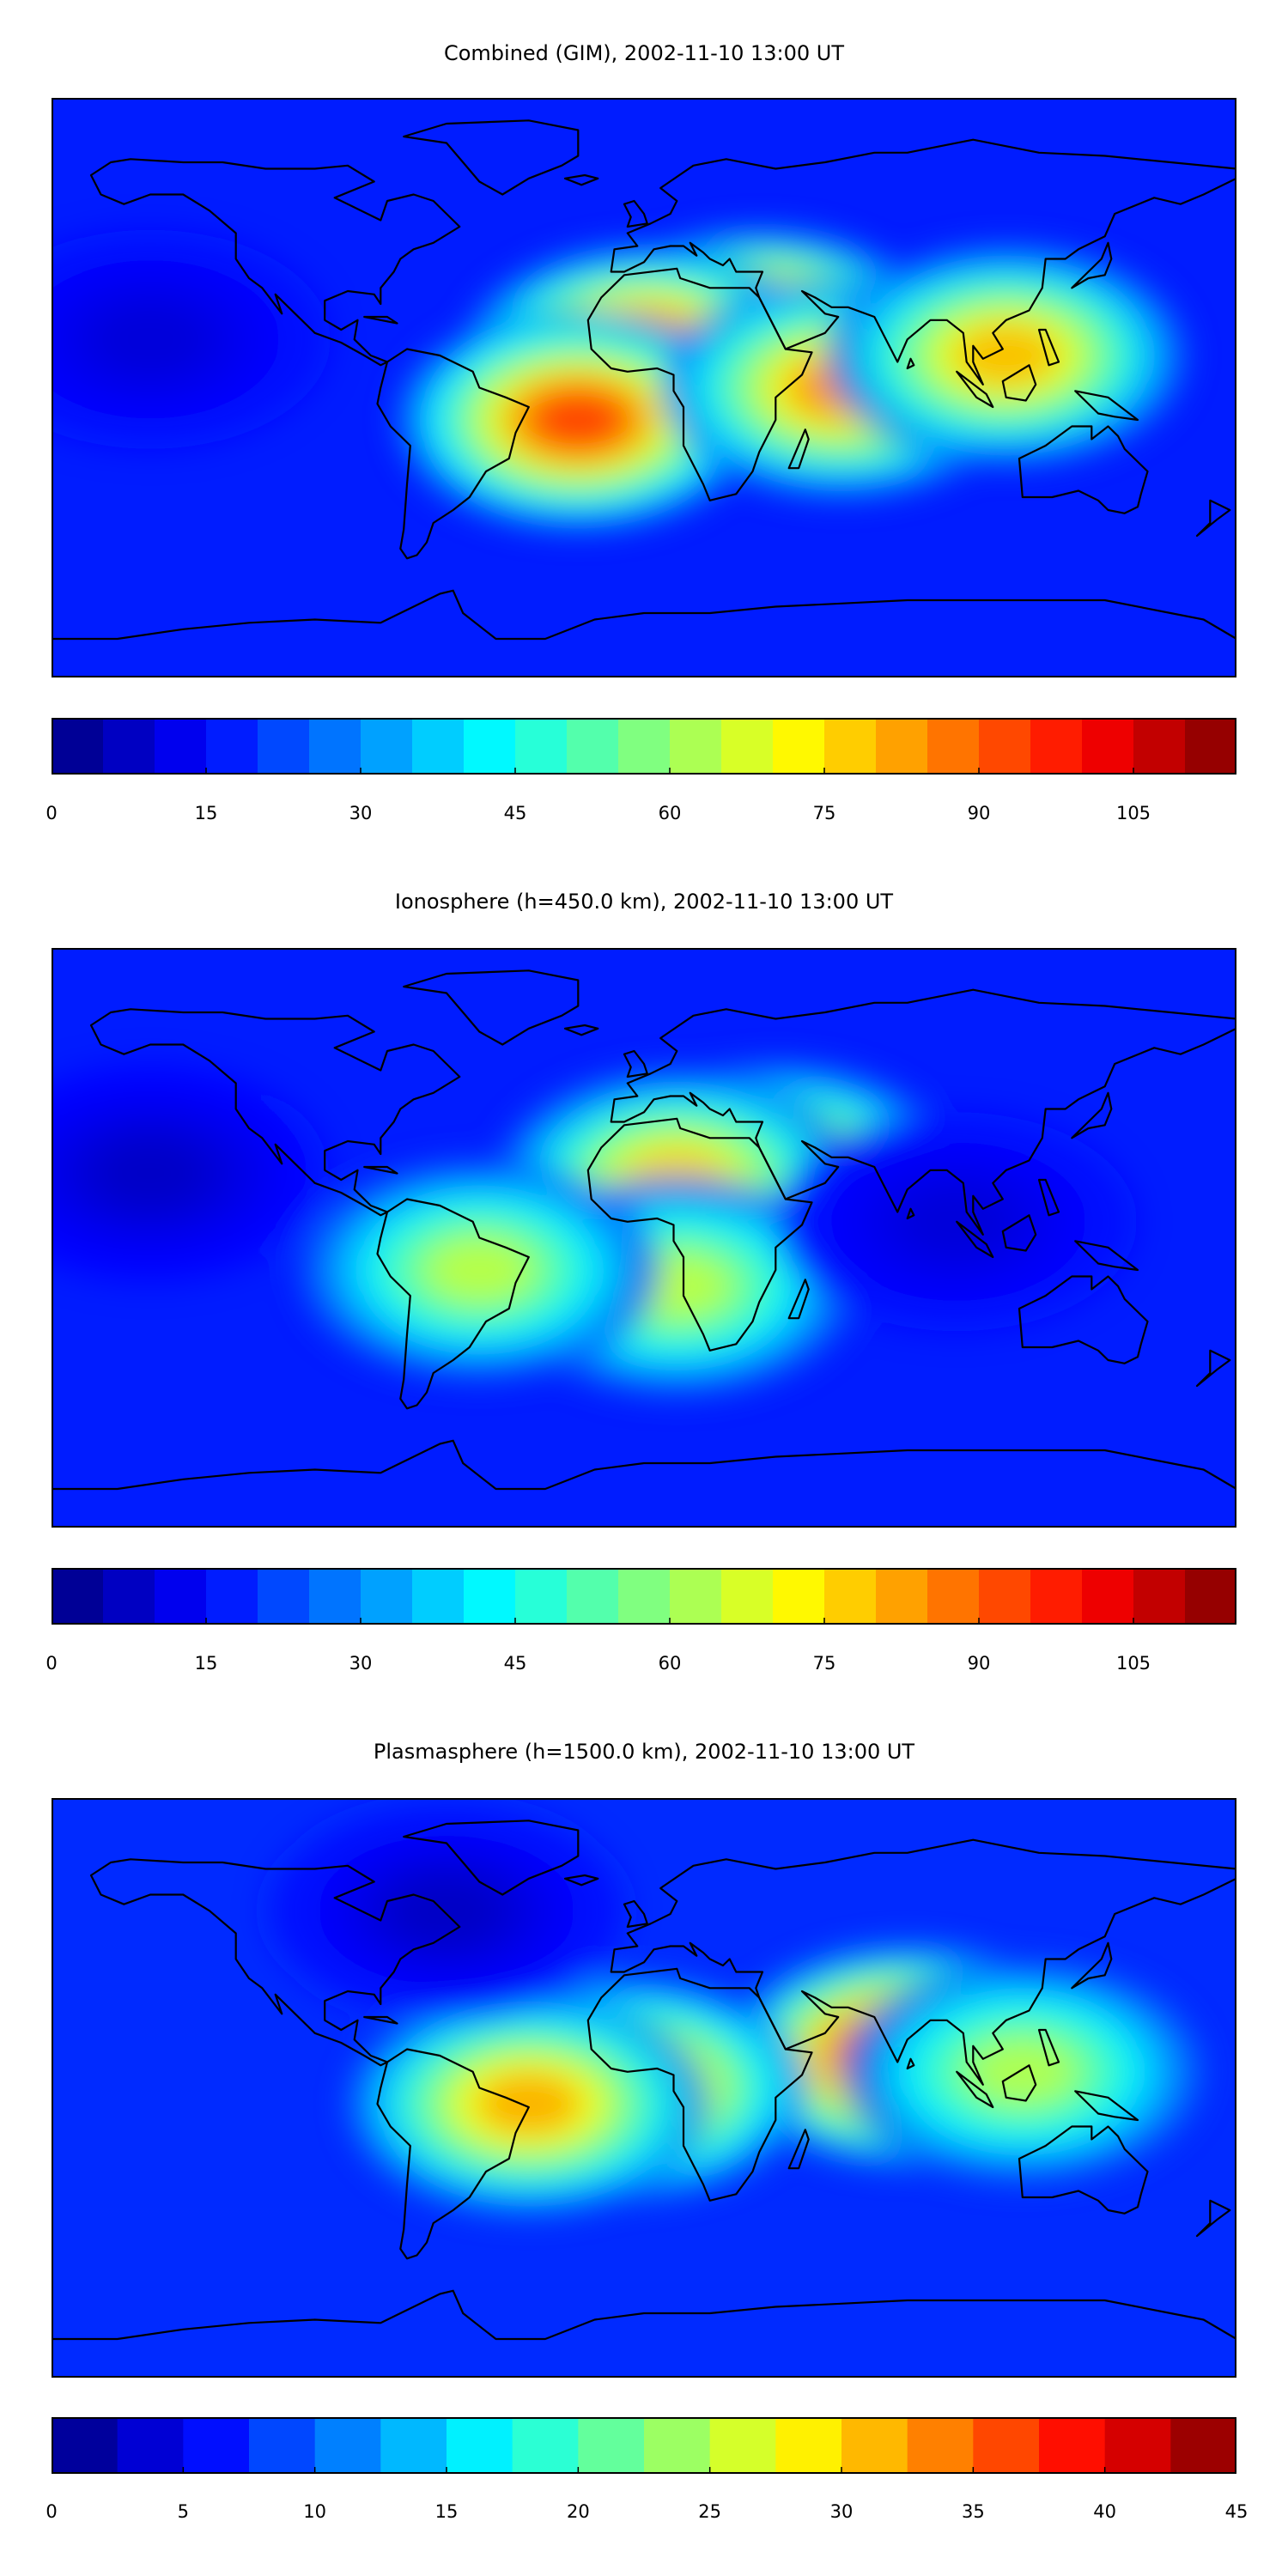  What do you see at coordinates (1133, 1664) in the screenshot?
I see `colorbar-tick: 105` at bounding box center [1133, 1664].